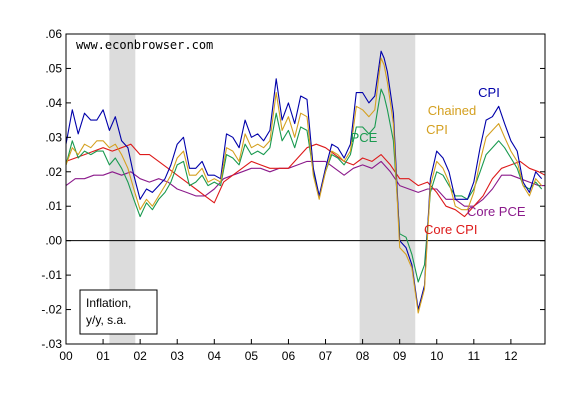 The height and width of the screenshot is (400, 576). Describe the element at coordinates (511, 356) in the screenshot. I see `x-tick-label-12: 12` at that location.